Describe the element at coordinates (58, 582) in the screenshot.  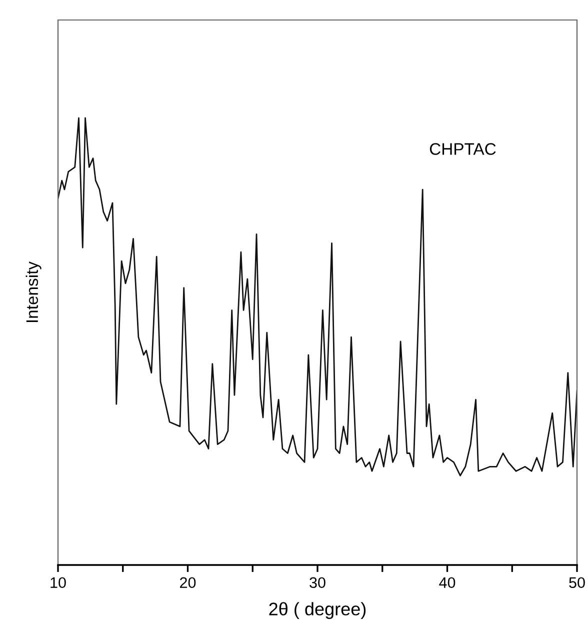
I see `x-tick-label: 10` at that location.